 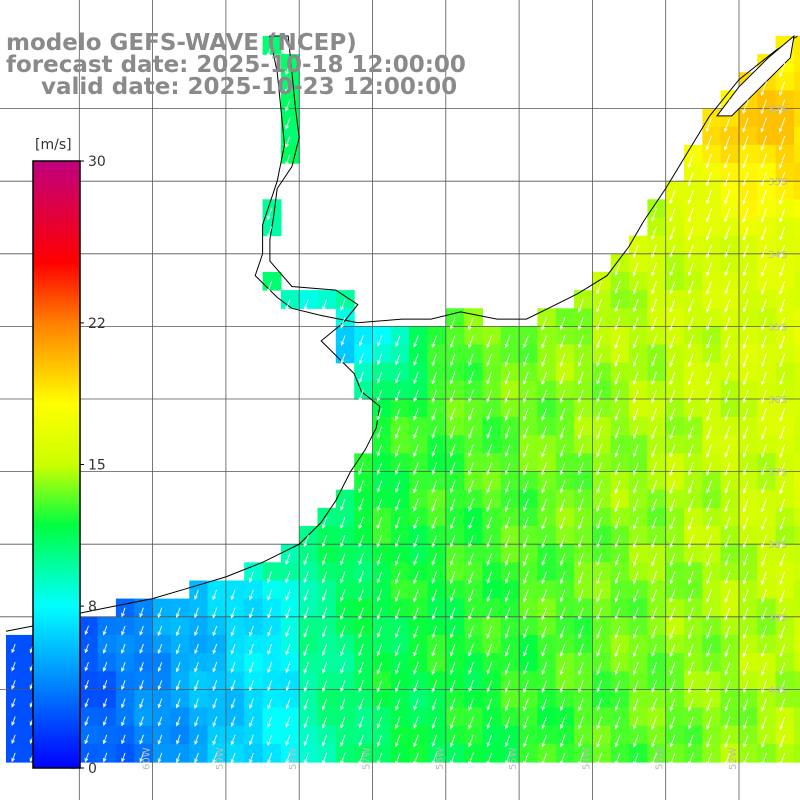 I want to click on latitude-labels: 32S 33S 34S 35S 36S 37S 38S 39S 40S, so click(x=777, y=401).